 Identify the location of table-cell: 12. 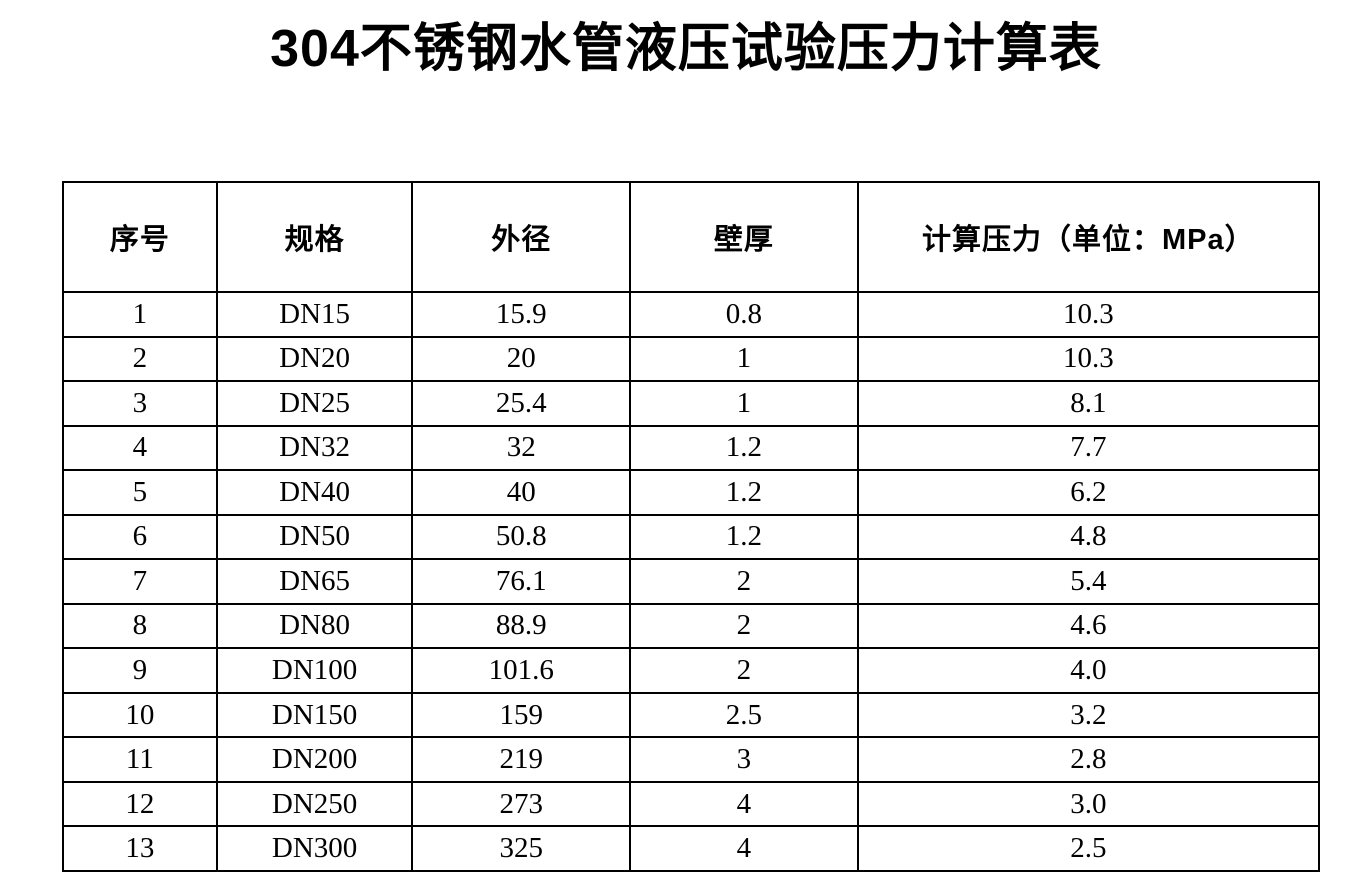
(140, 804).